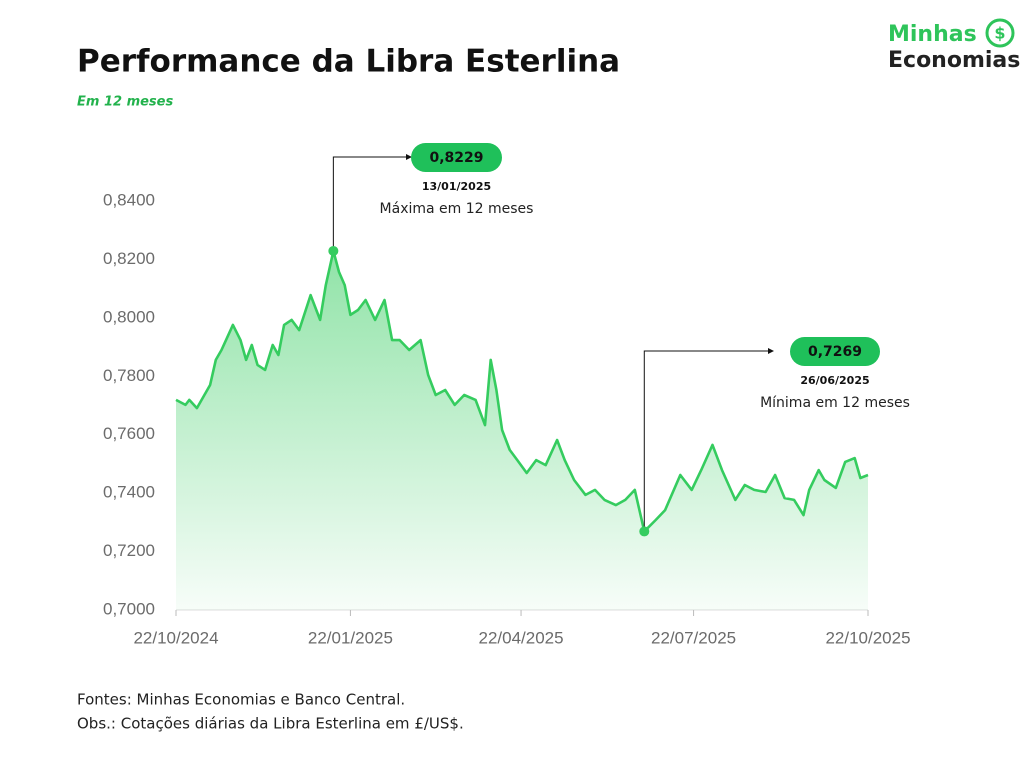 This screenshot has height=768, width=1024. What do you see at coordinates (521, 637) in the screenshot?
I see `x-tick-label: 22/04/2025` at bounding box center [521, 637].